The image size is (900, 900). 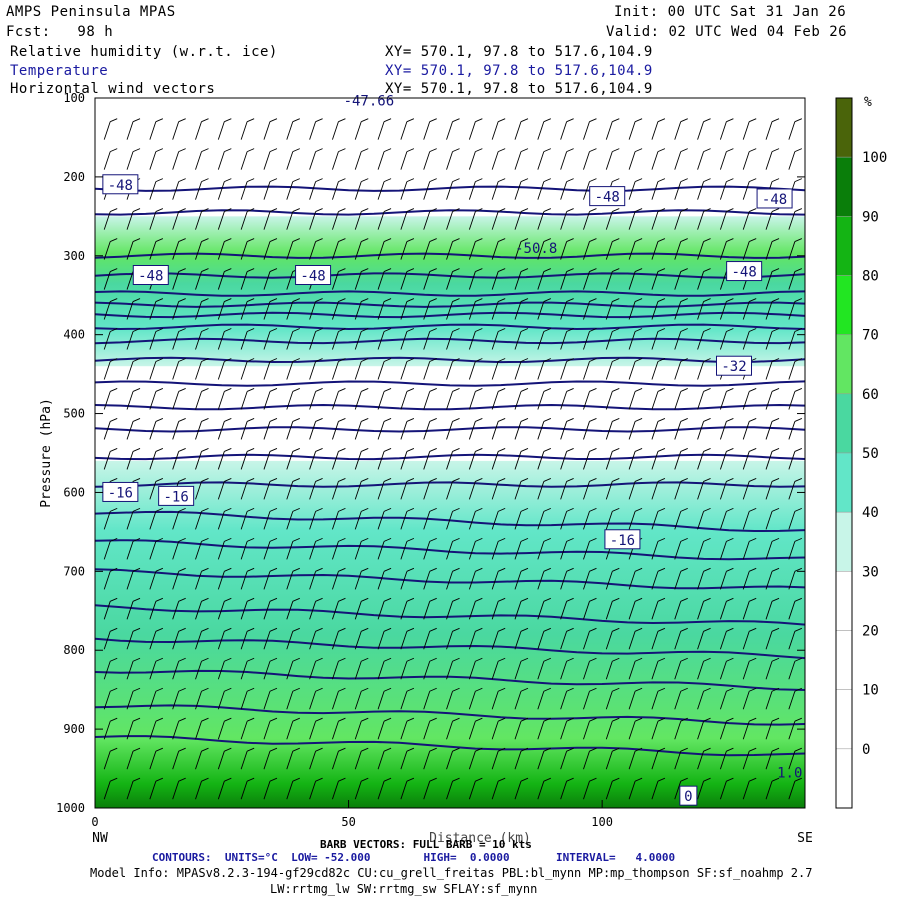 I want to click on colorbar-tick-label: 90, so click(x=870, y=217).